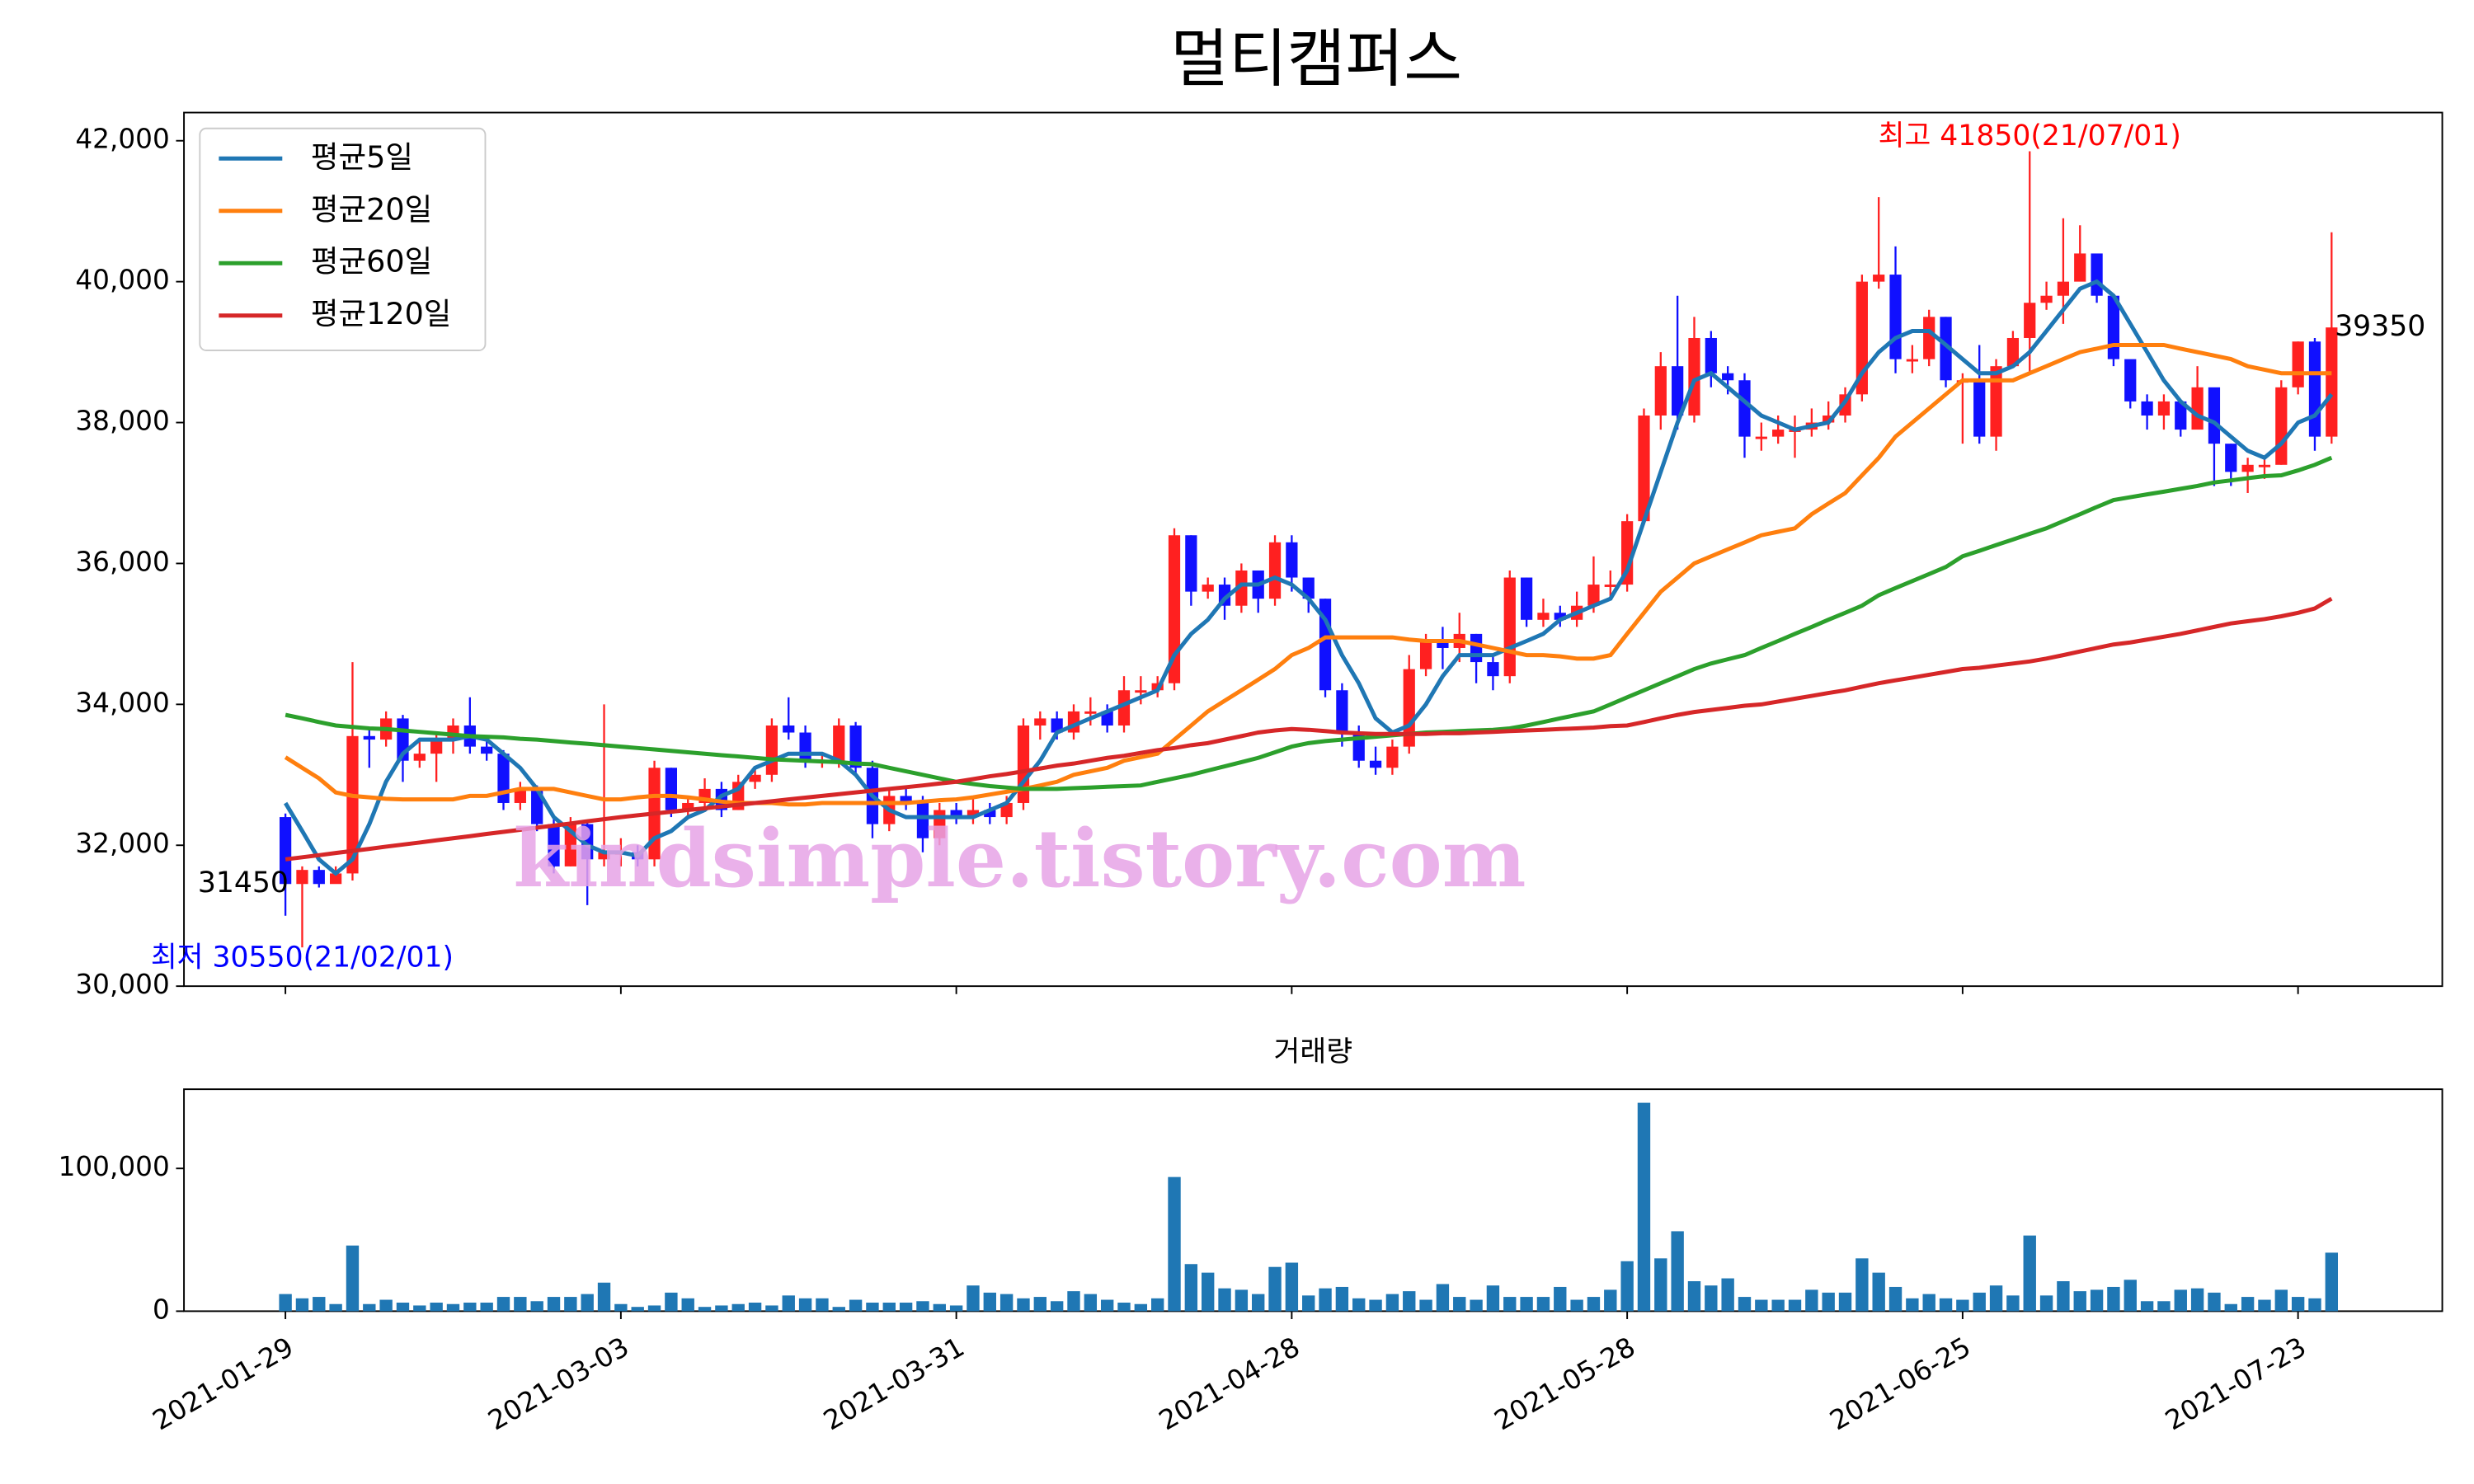  What do you see at coordinates (381, 313) in the screenshot?
I see `legend-label: 평균120일` at bounding box center [381, 313].